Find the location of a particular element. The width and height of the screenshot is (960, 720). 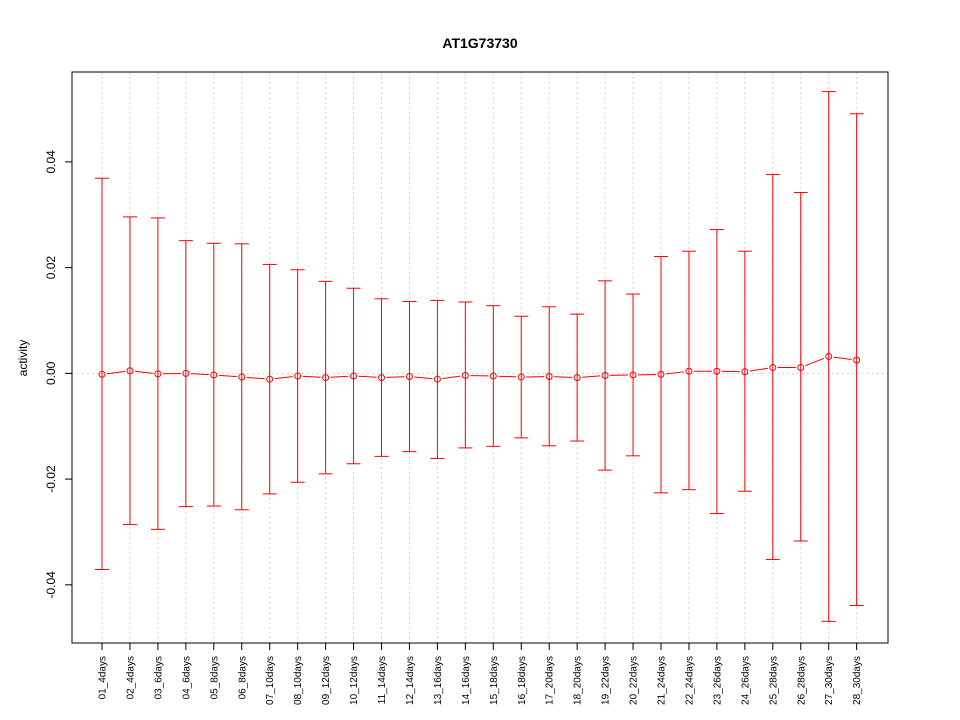

error-bar-07_10days is located at coordinates (269, 379).